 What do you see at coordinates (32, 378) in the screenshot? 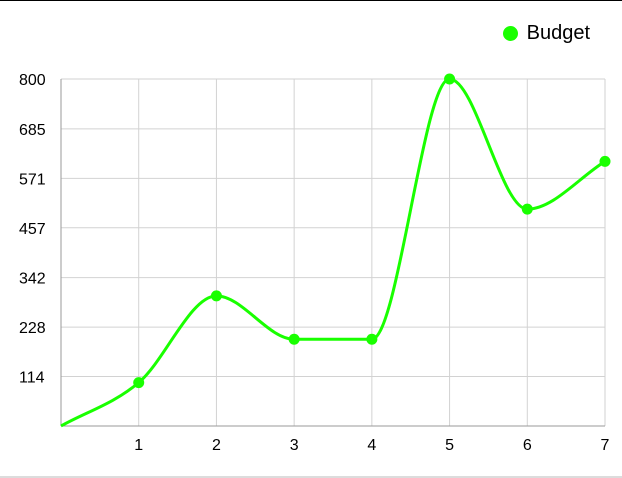
I see `y-tick-label-114: 114` at bounding box center [32, 378].